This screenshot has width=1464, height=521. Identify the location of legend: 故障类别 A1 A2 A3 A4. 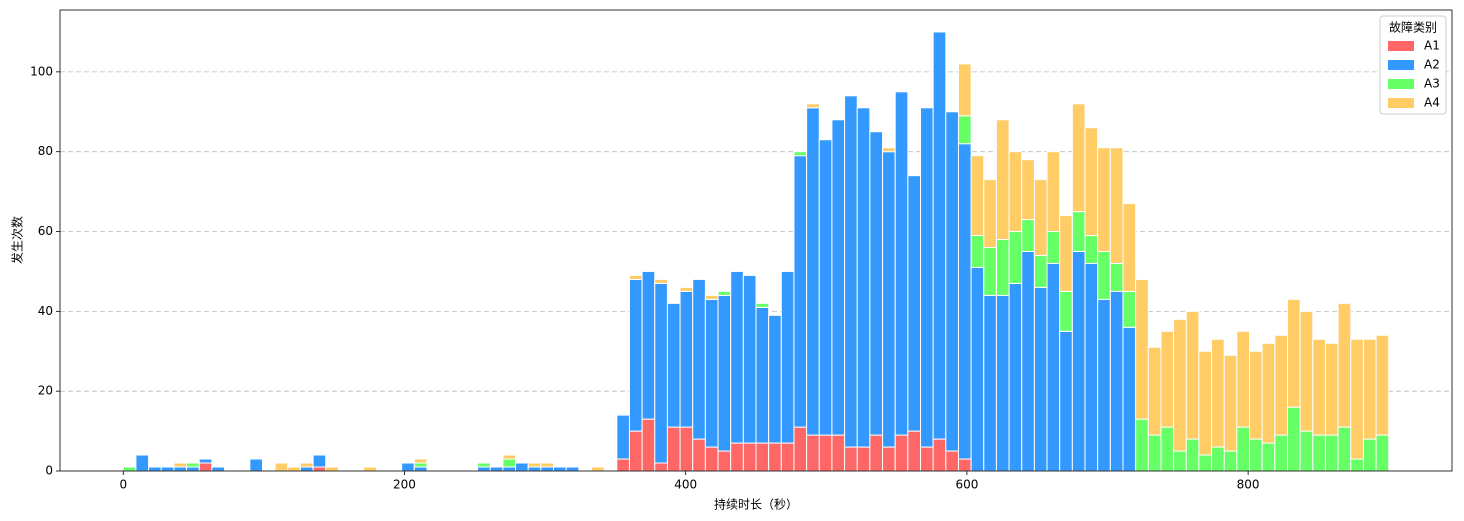
(1413, 65).